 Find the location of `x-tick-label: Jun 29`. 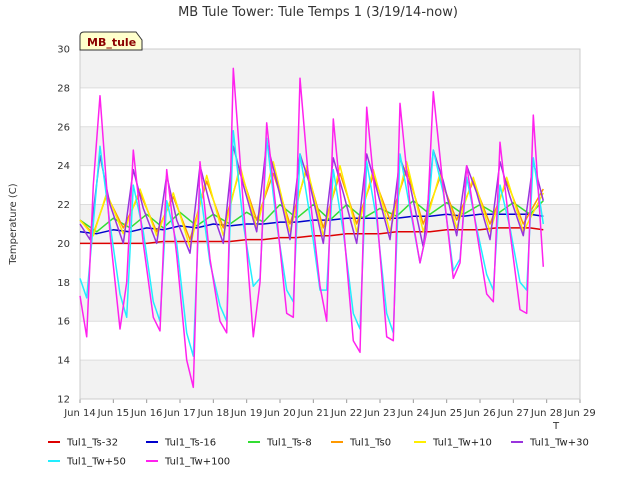

x-tick-label: Jun 29 is located at coordinates (579, 413).